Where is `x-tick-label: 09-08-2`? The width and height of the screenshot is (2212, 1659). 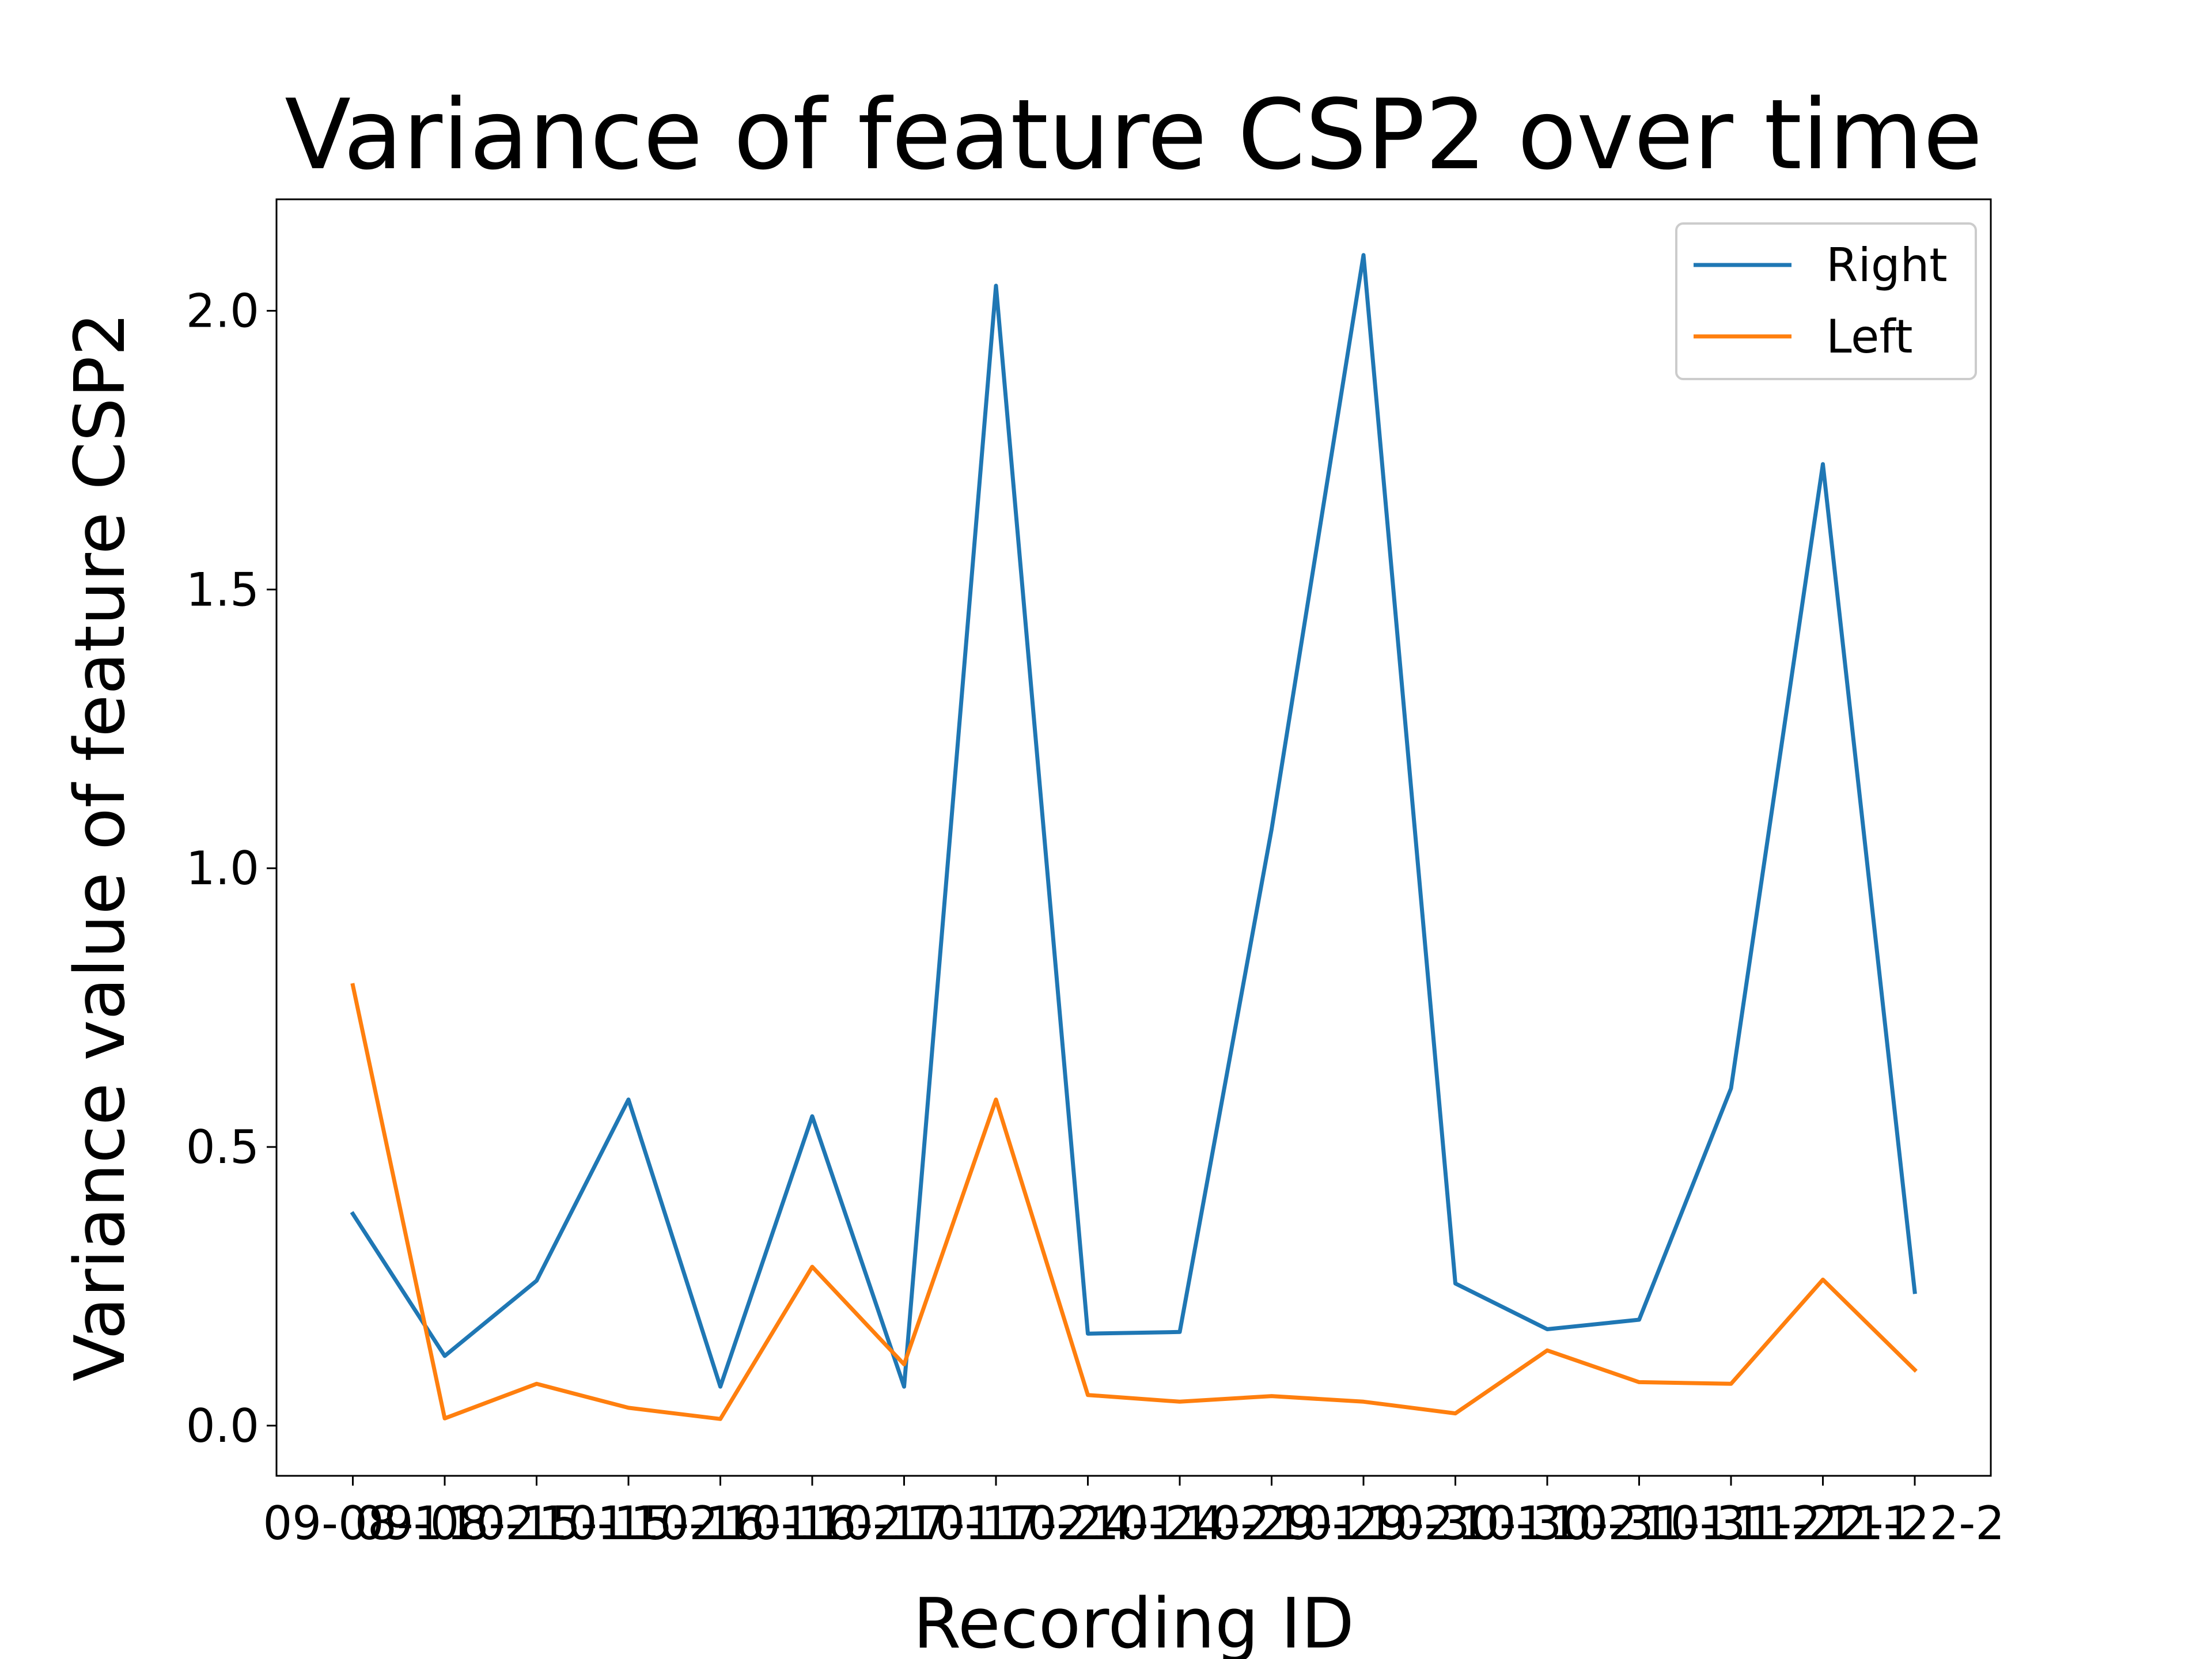 x-tick-label: 09-08-2 is located at coordinates (445, 1523).